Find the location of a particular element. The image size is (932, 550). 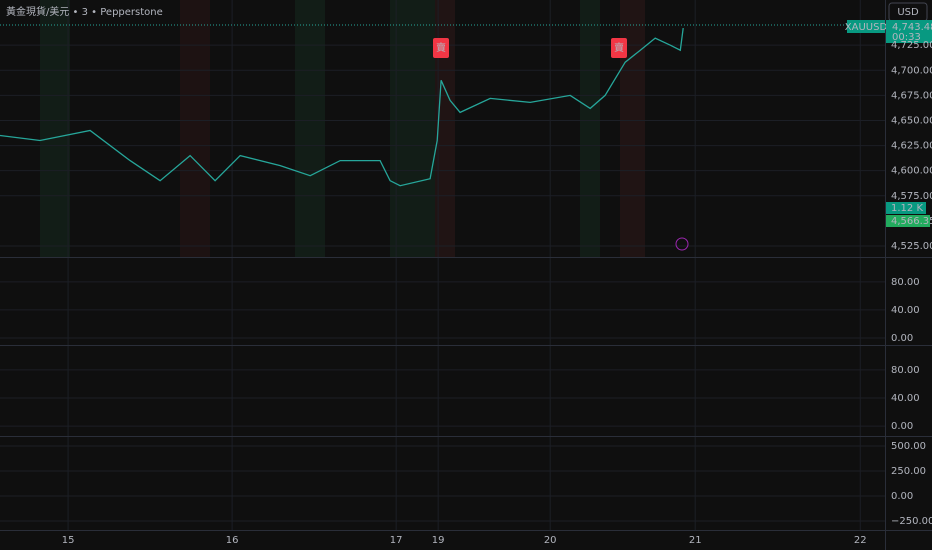

x-tick-label: 15 is located at coordinates (68, 540).